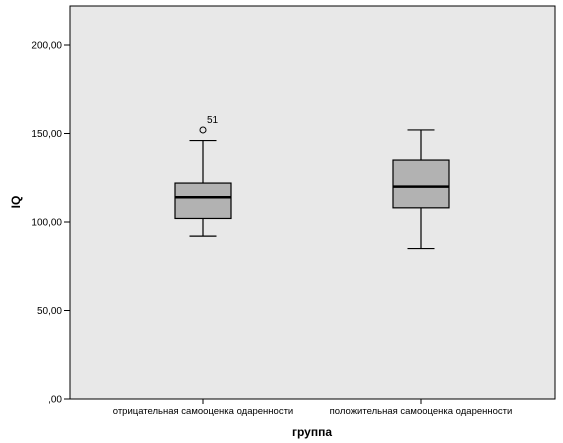  Describe the element at coordinates (312, 182) in the screenshot. I see `boxes: 51` at that location.